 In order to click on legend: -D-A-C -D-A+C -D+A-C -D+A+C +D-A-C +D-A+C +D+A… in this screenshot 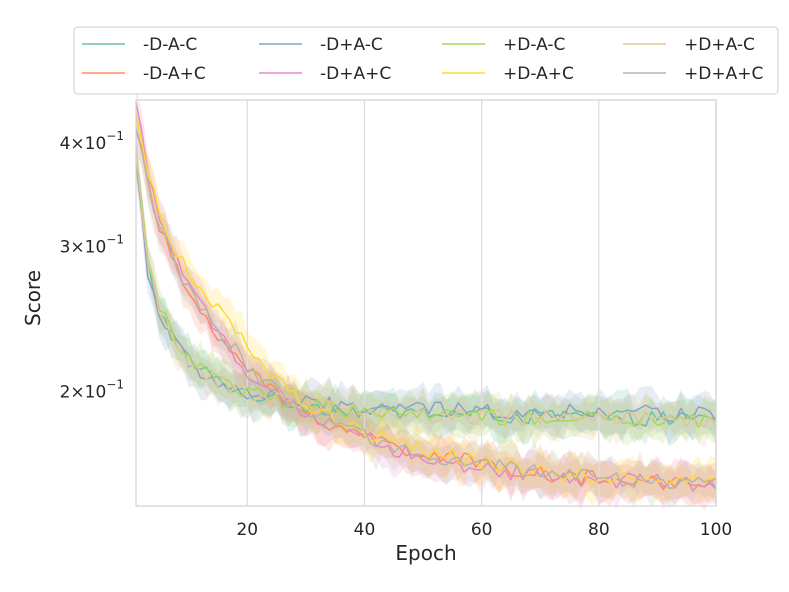, I will do `click(426, 60)`.